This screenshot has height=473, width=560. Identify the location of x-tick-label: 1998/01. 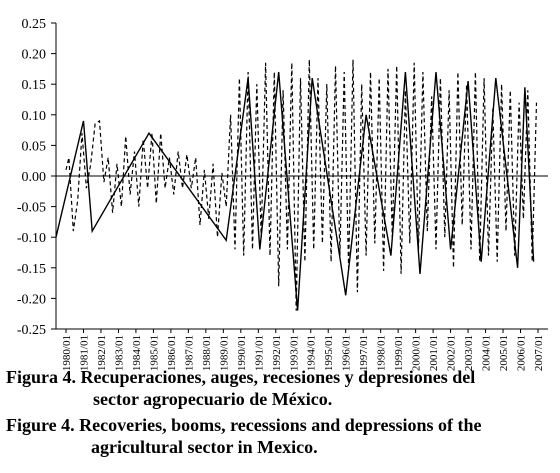
(382, 353).